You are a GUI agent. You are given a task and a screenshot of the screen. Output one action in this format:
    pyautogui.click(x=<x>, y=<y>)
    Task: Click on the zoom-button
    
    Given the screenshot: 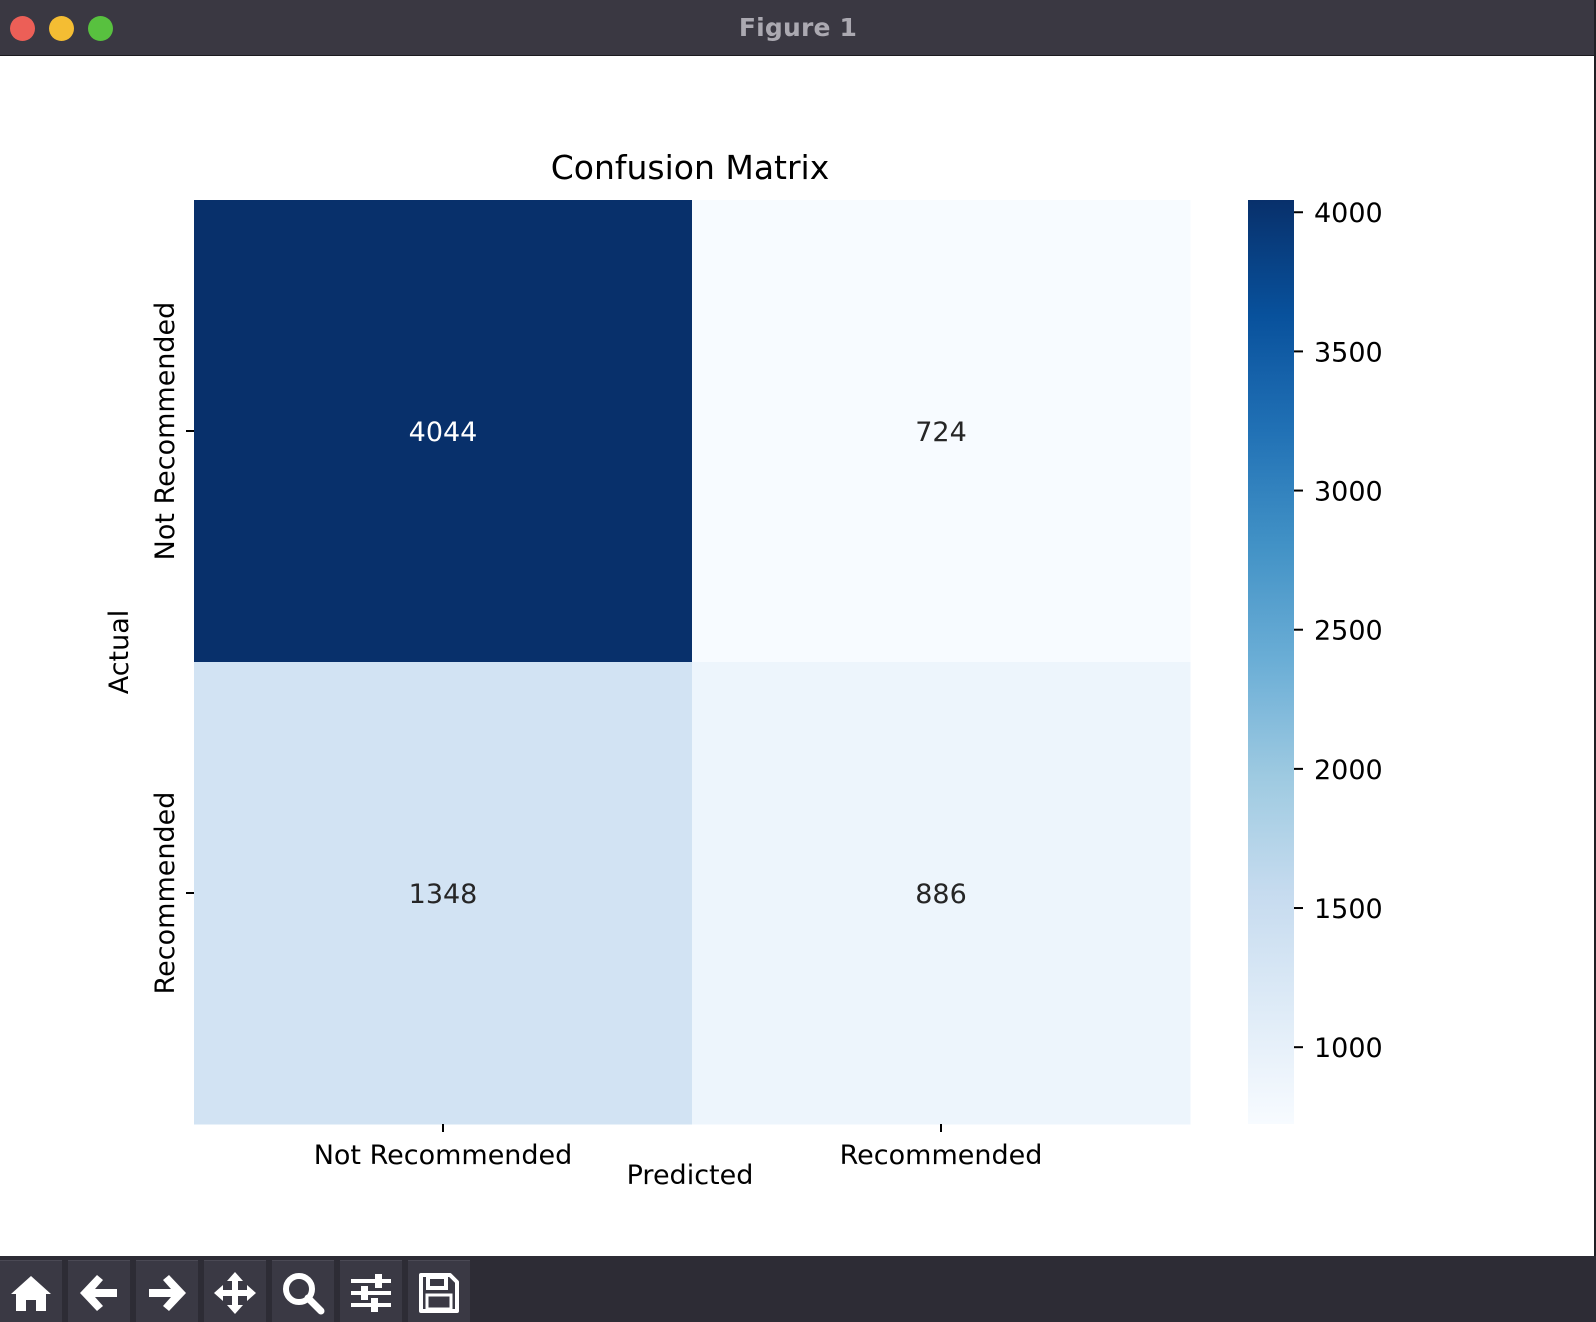 What is the action you would take?
    pyautogui.click(x=303, y=1291)
    